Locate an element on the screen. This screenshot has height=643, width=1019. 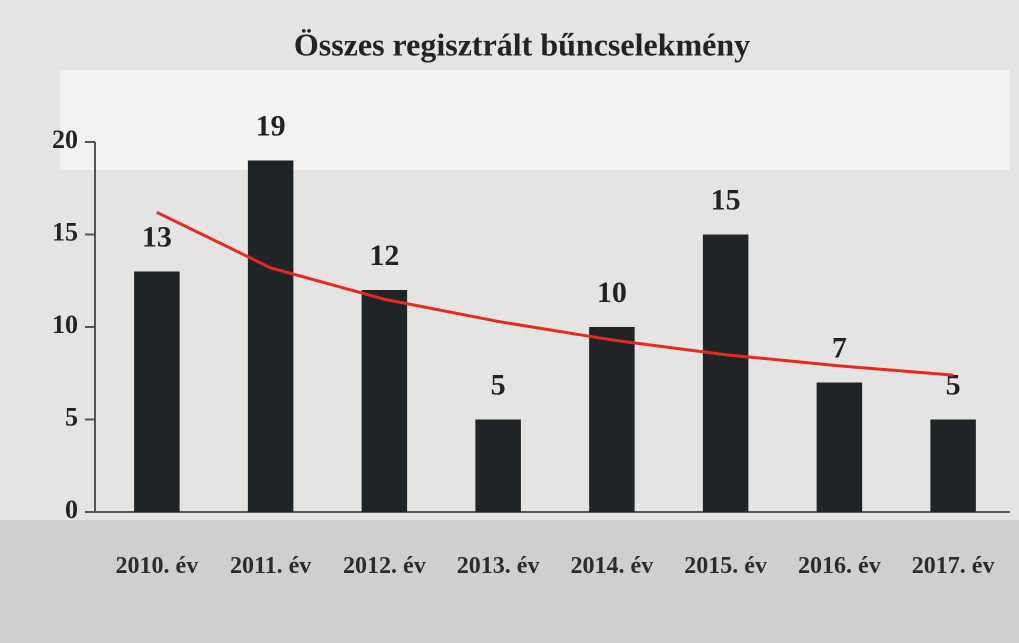
x-tick-label: 2016. év is located at coordinates (839, 566).